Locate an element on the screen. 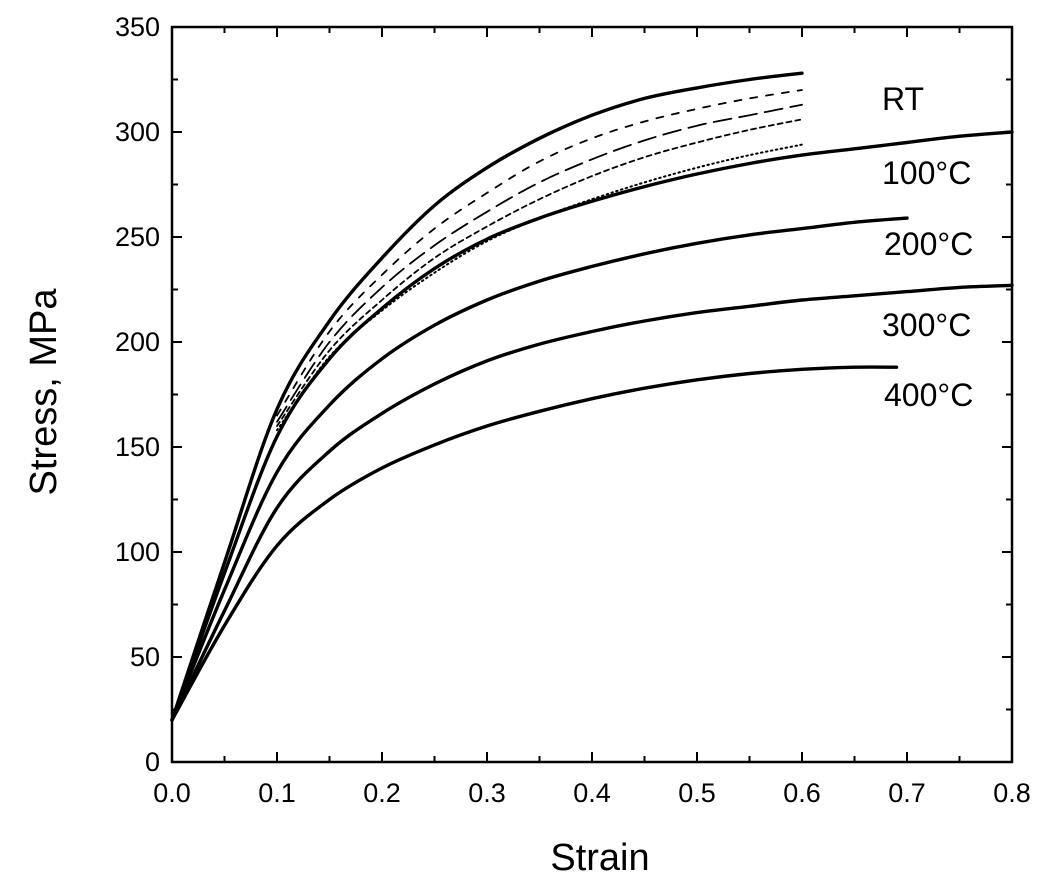 This screenshot has height=884, width=1048. x-tick-label: 0.1 is located at coordinates (277, 793).